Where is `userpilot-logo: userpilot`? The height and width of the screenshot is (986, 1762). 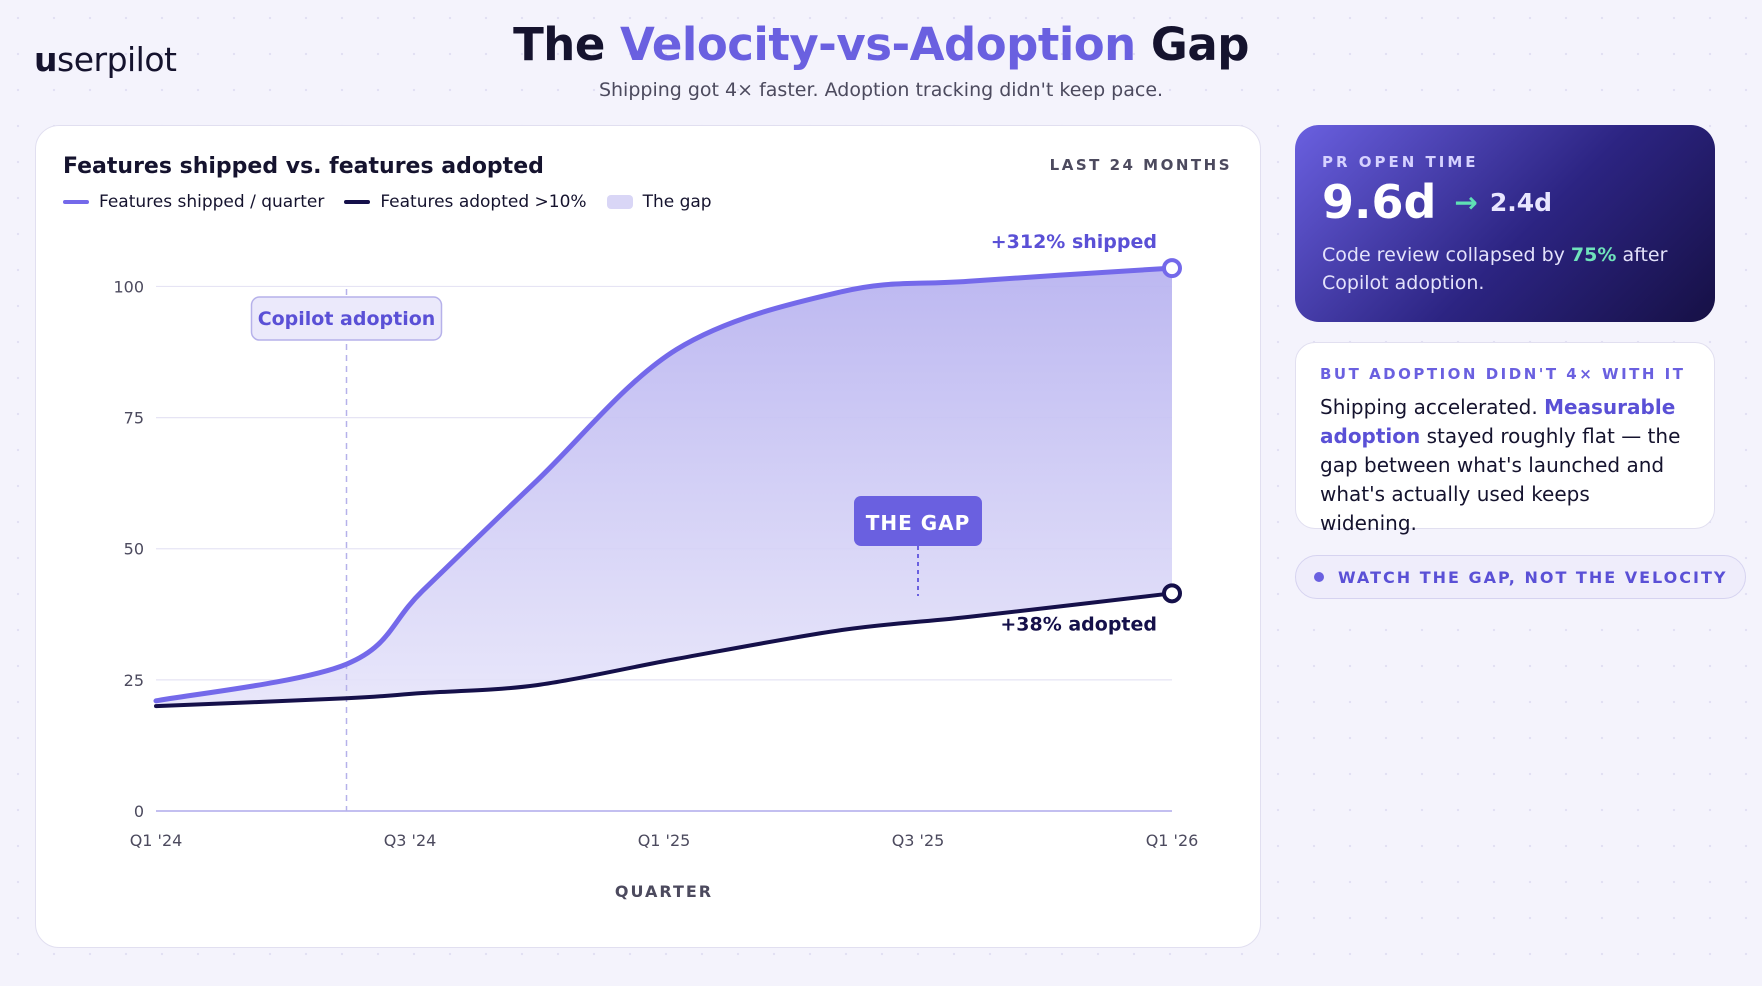
userpilot-logo: userpilot is located at coordinates (105, 59).